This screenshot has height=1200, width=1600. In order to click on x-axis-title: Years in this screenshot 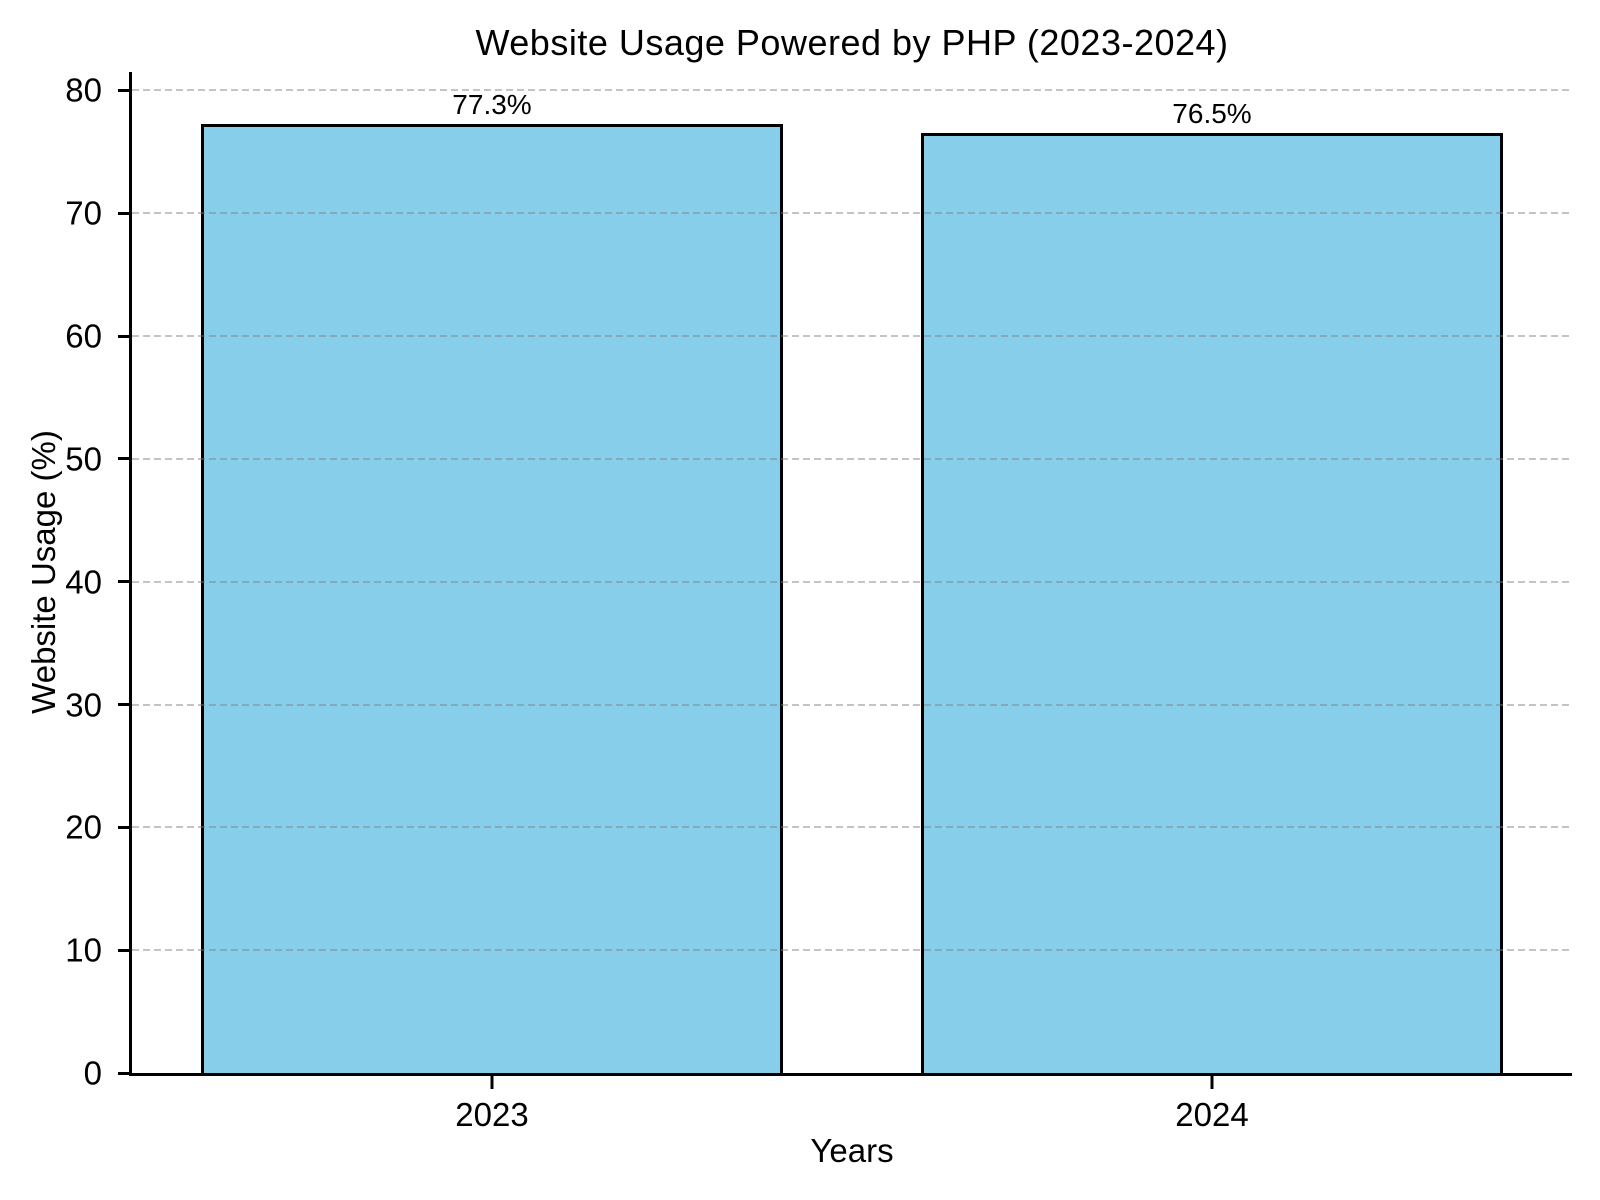, I will do `click(852, 1150)`.